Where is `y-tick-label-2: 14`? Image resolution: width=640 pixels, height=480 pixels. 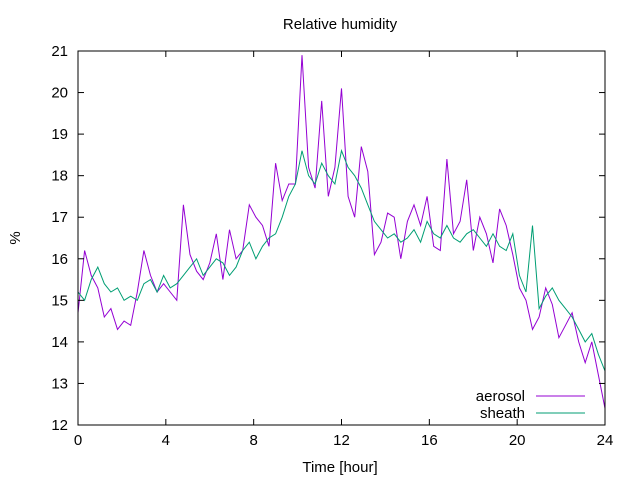
y-tick-label-2: 14 is located at coordinates (59, 342).